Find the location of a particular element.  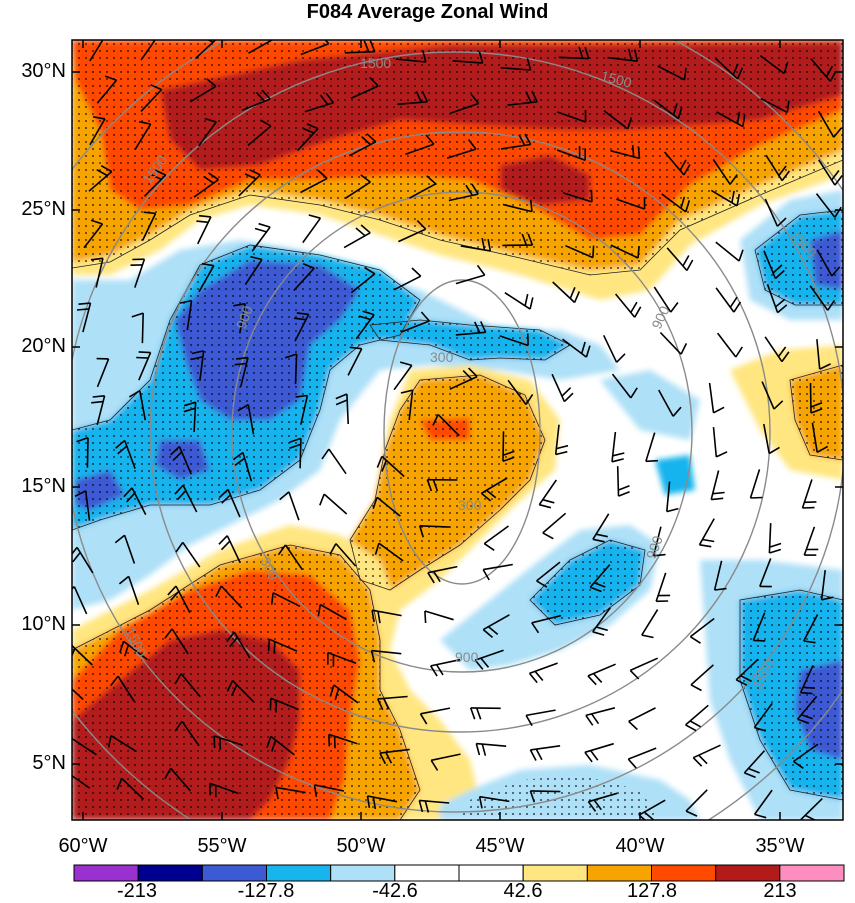

lon-label: 55°W is located at coordinates (222, 846).